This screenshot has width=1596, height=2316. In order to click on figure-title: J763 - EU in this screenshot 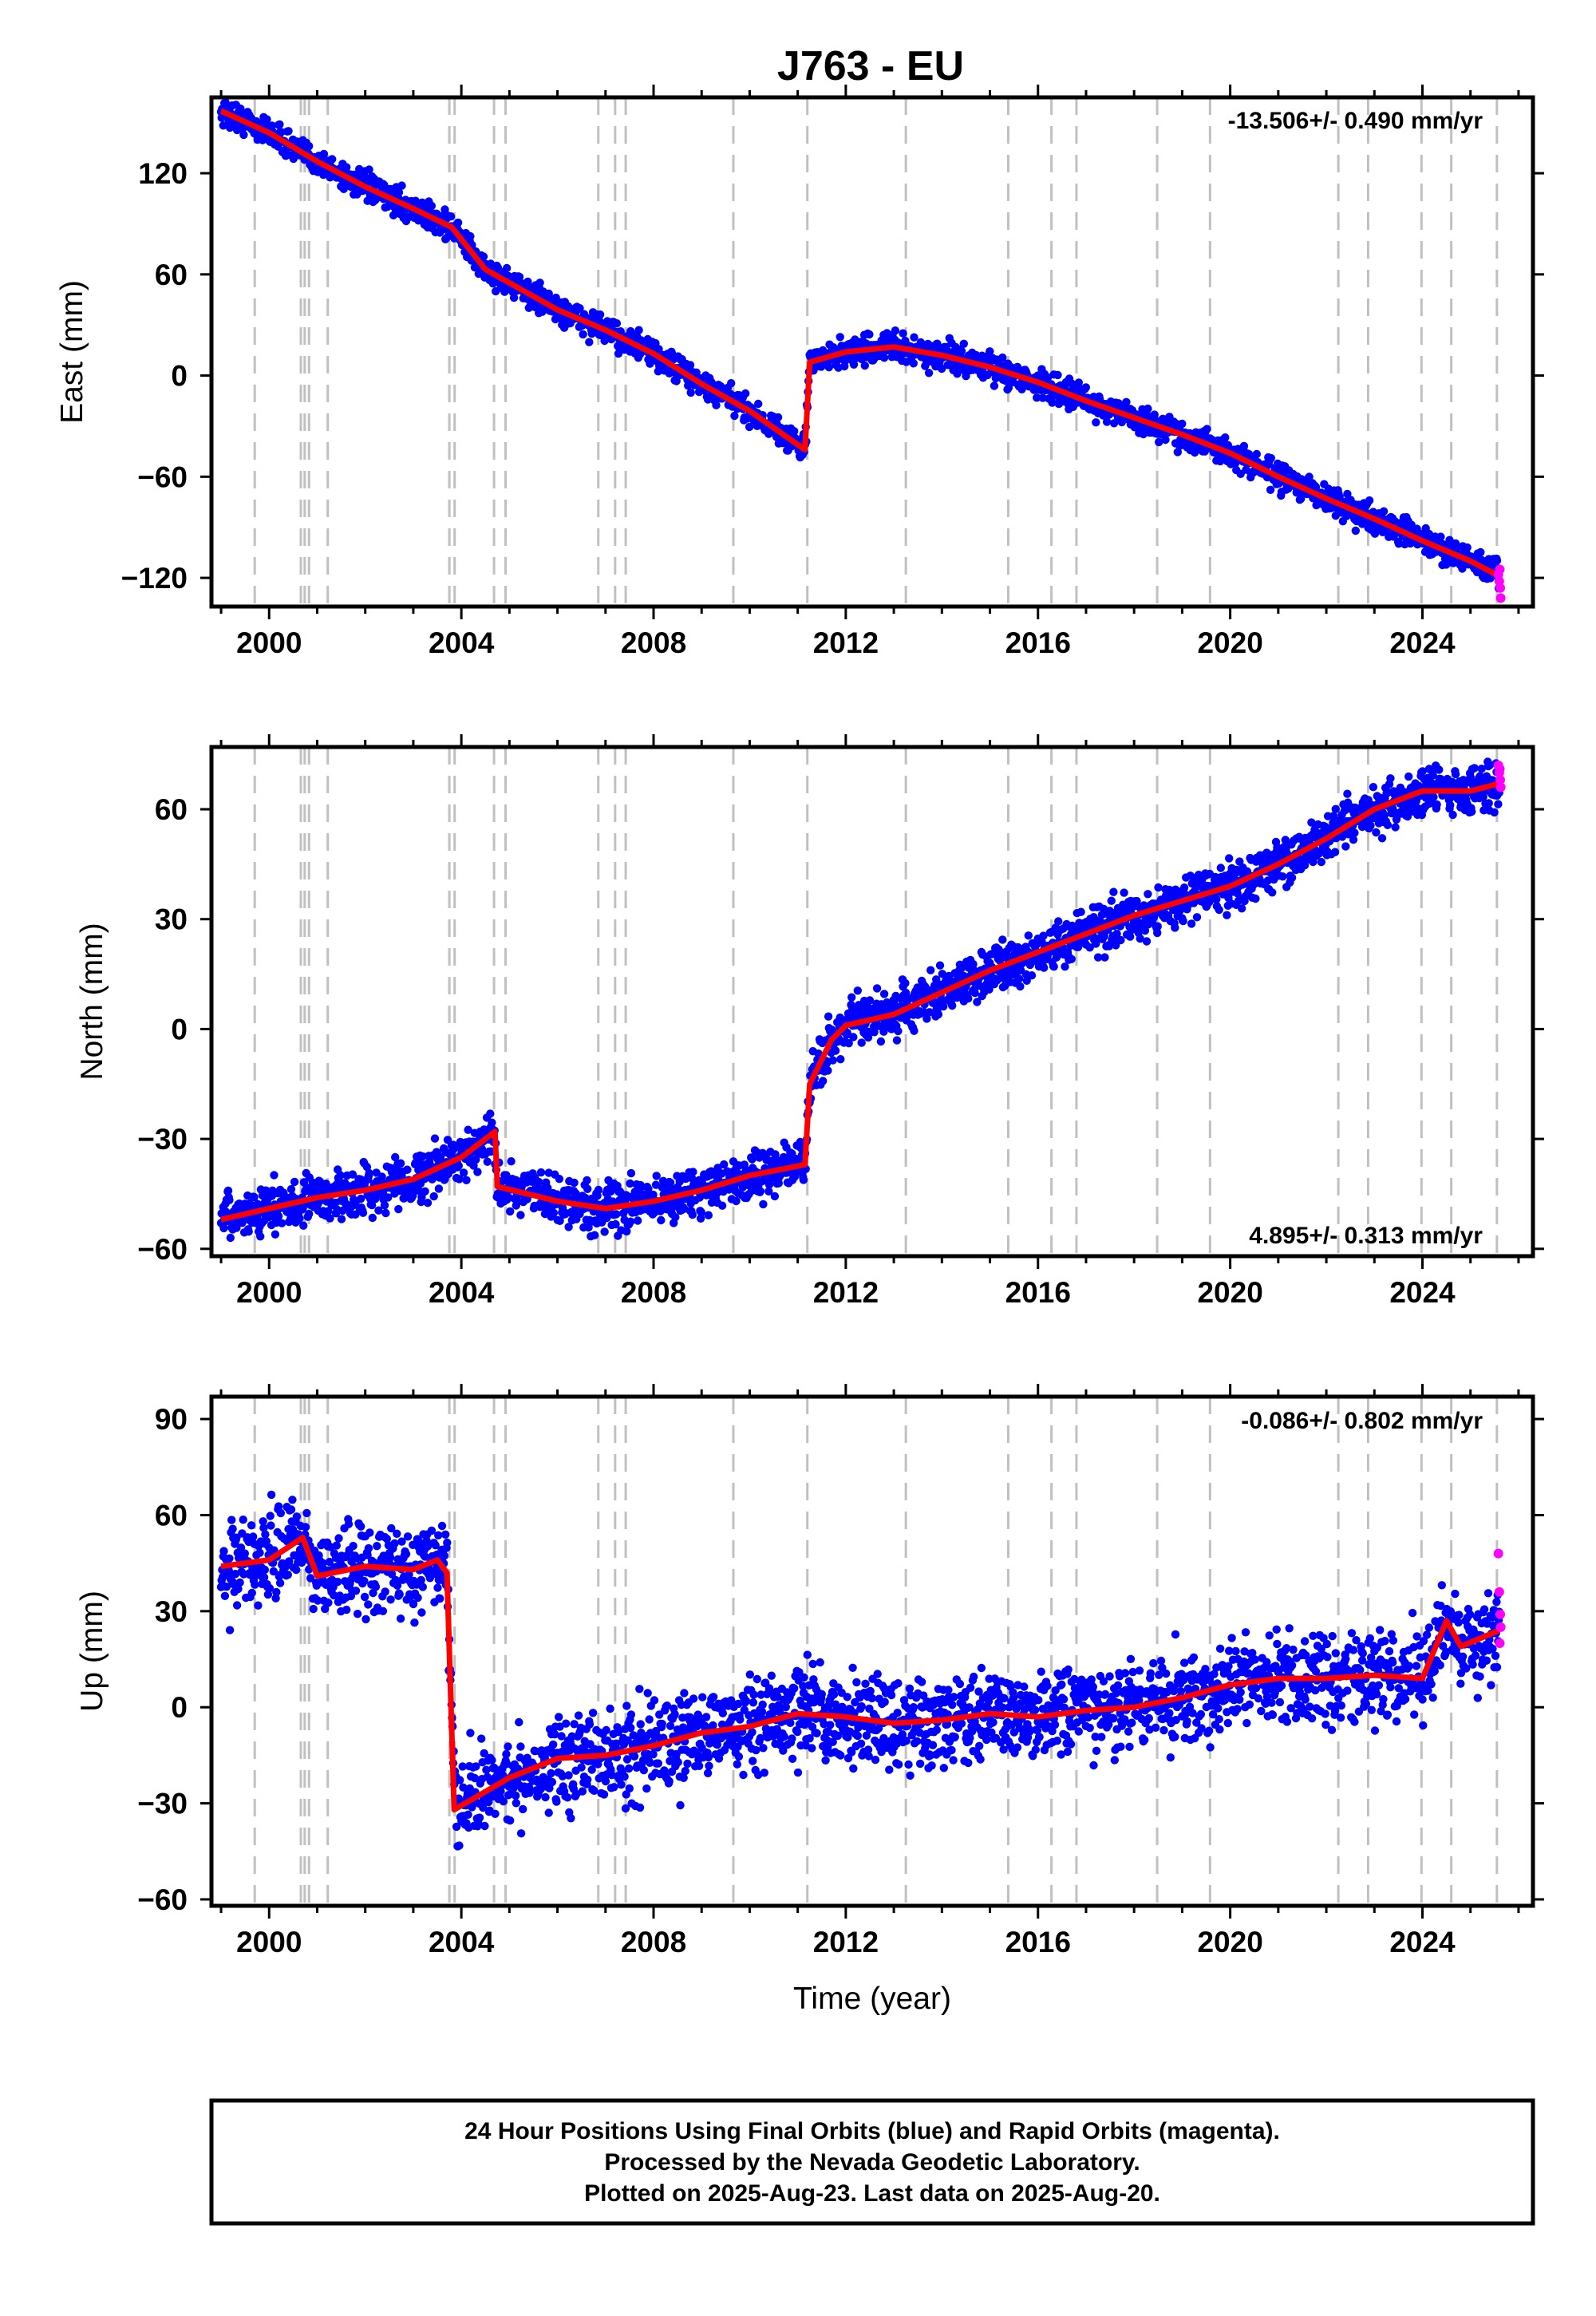, I will do `click(870, 66)`.